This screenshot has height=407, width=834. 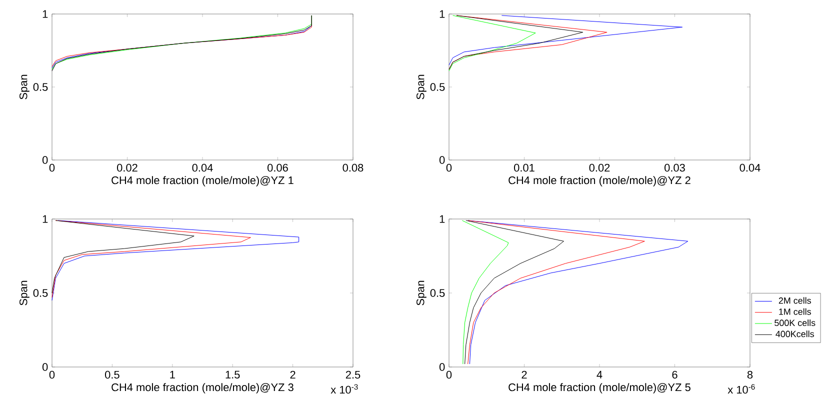 I want to click on legend-label: 1M cells, so click(x=795, y=311).